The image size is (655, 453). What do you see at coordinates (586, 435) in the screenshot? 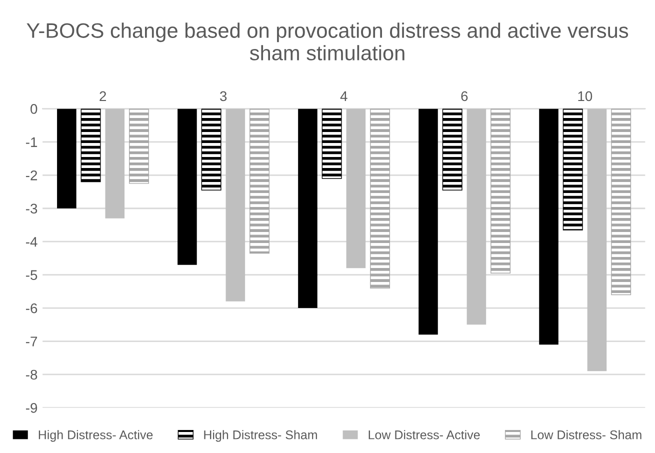
I see `legend-label: Low Distress- Sham` at bounding box center [586, 435].